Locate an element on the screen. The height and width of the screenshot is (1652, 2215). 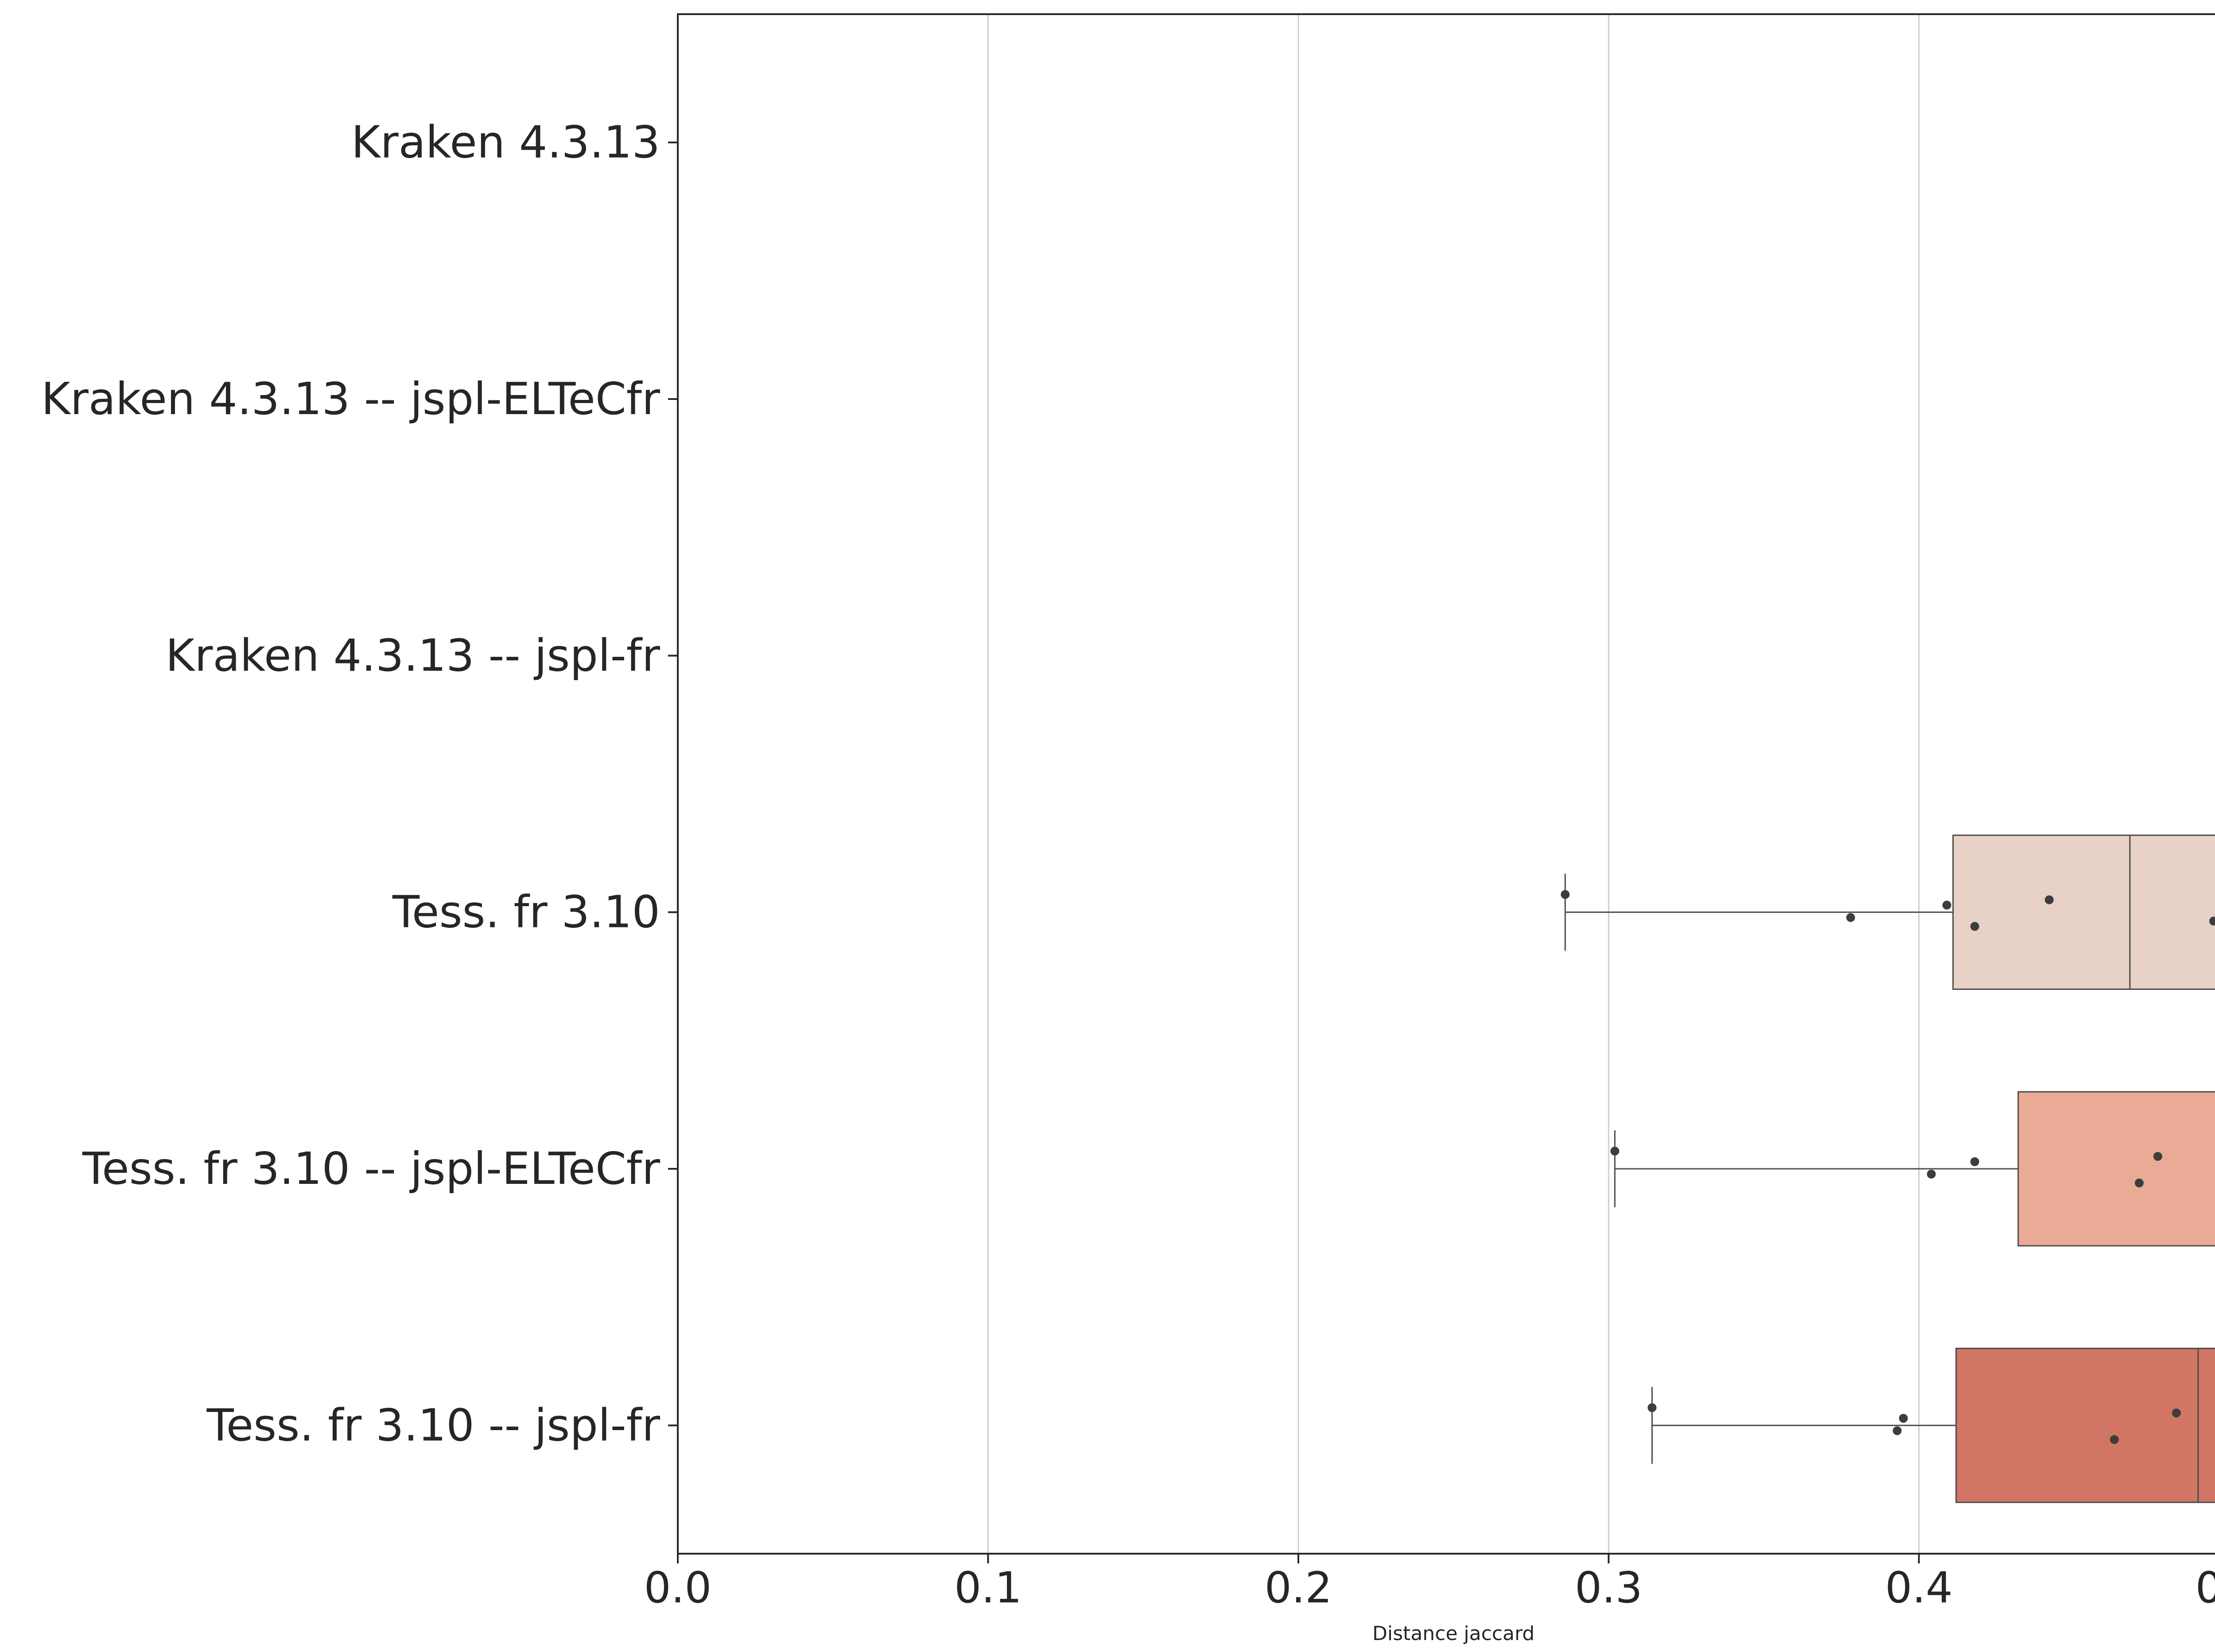
y-tick-label: Kraken 4.3.13 -- jspl-ELTeCfr is located at coordinates (351, 399).